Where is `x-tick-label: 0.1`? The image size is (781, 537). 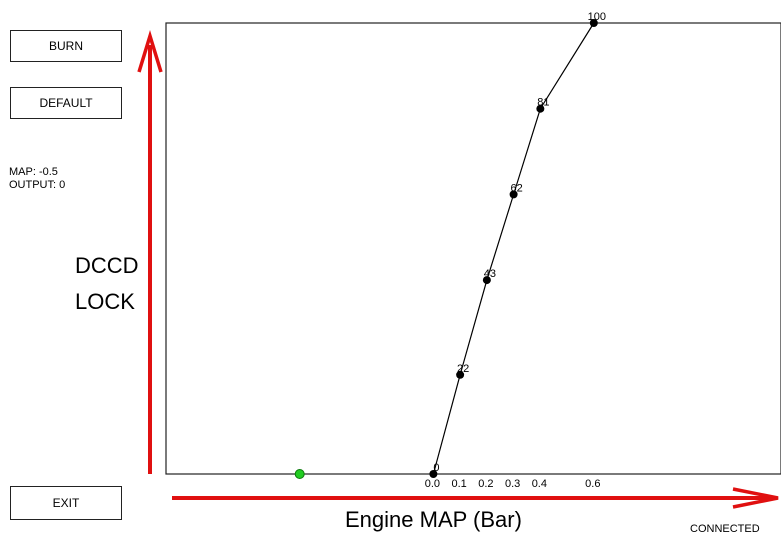 x-tick-label: 0.1 is located at coordinates (458, 484).